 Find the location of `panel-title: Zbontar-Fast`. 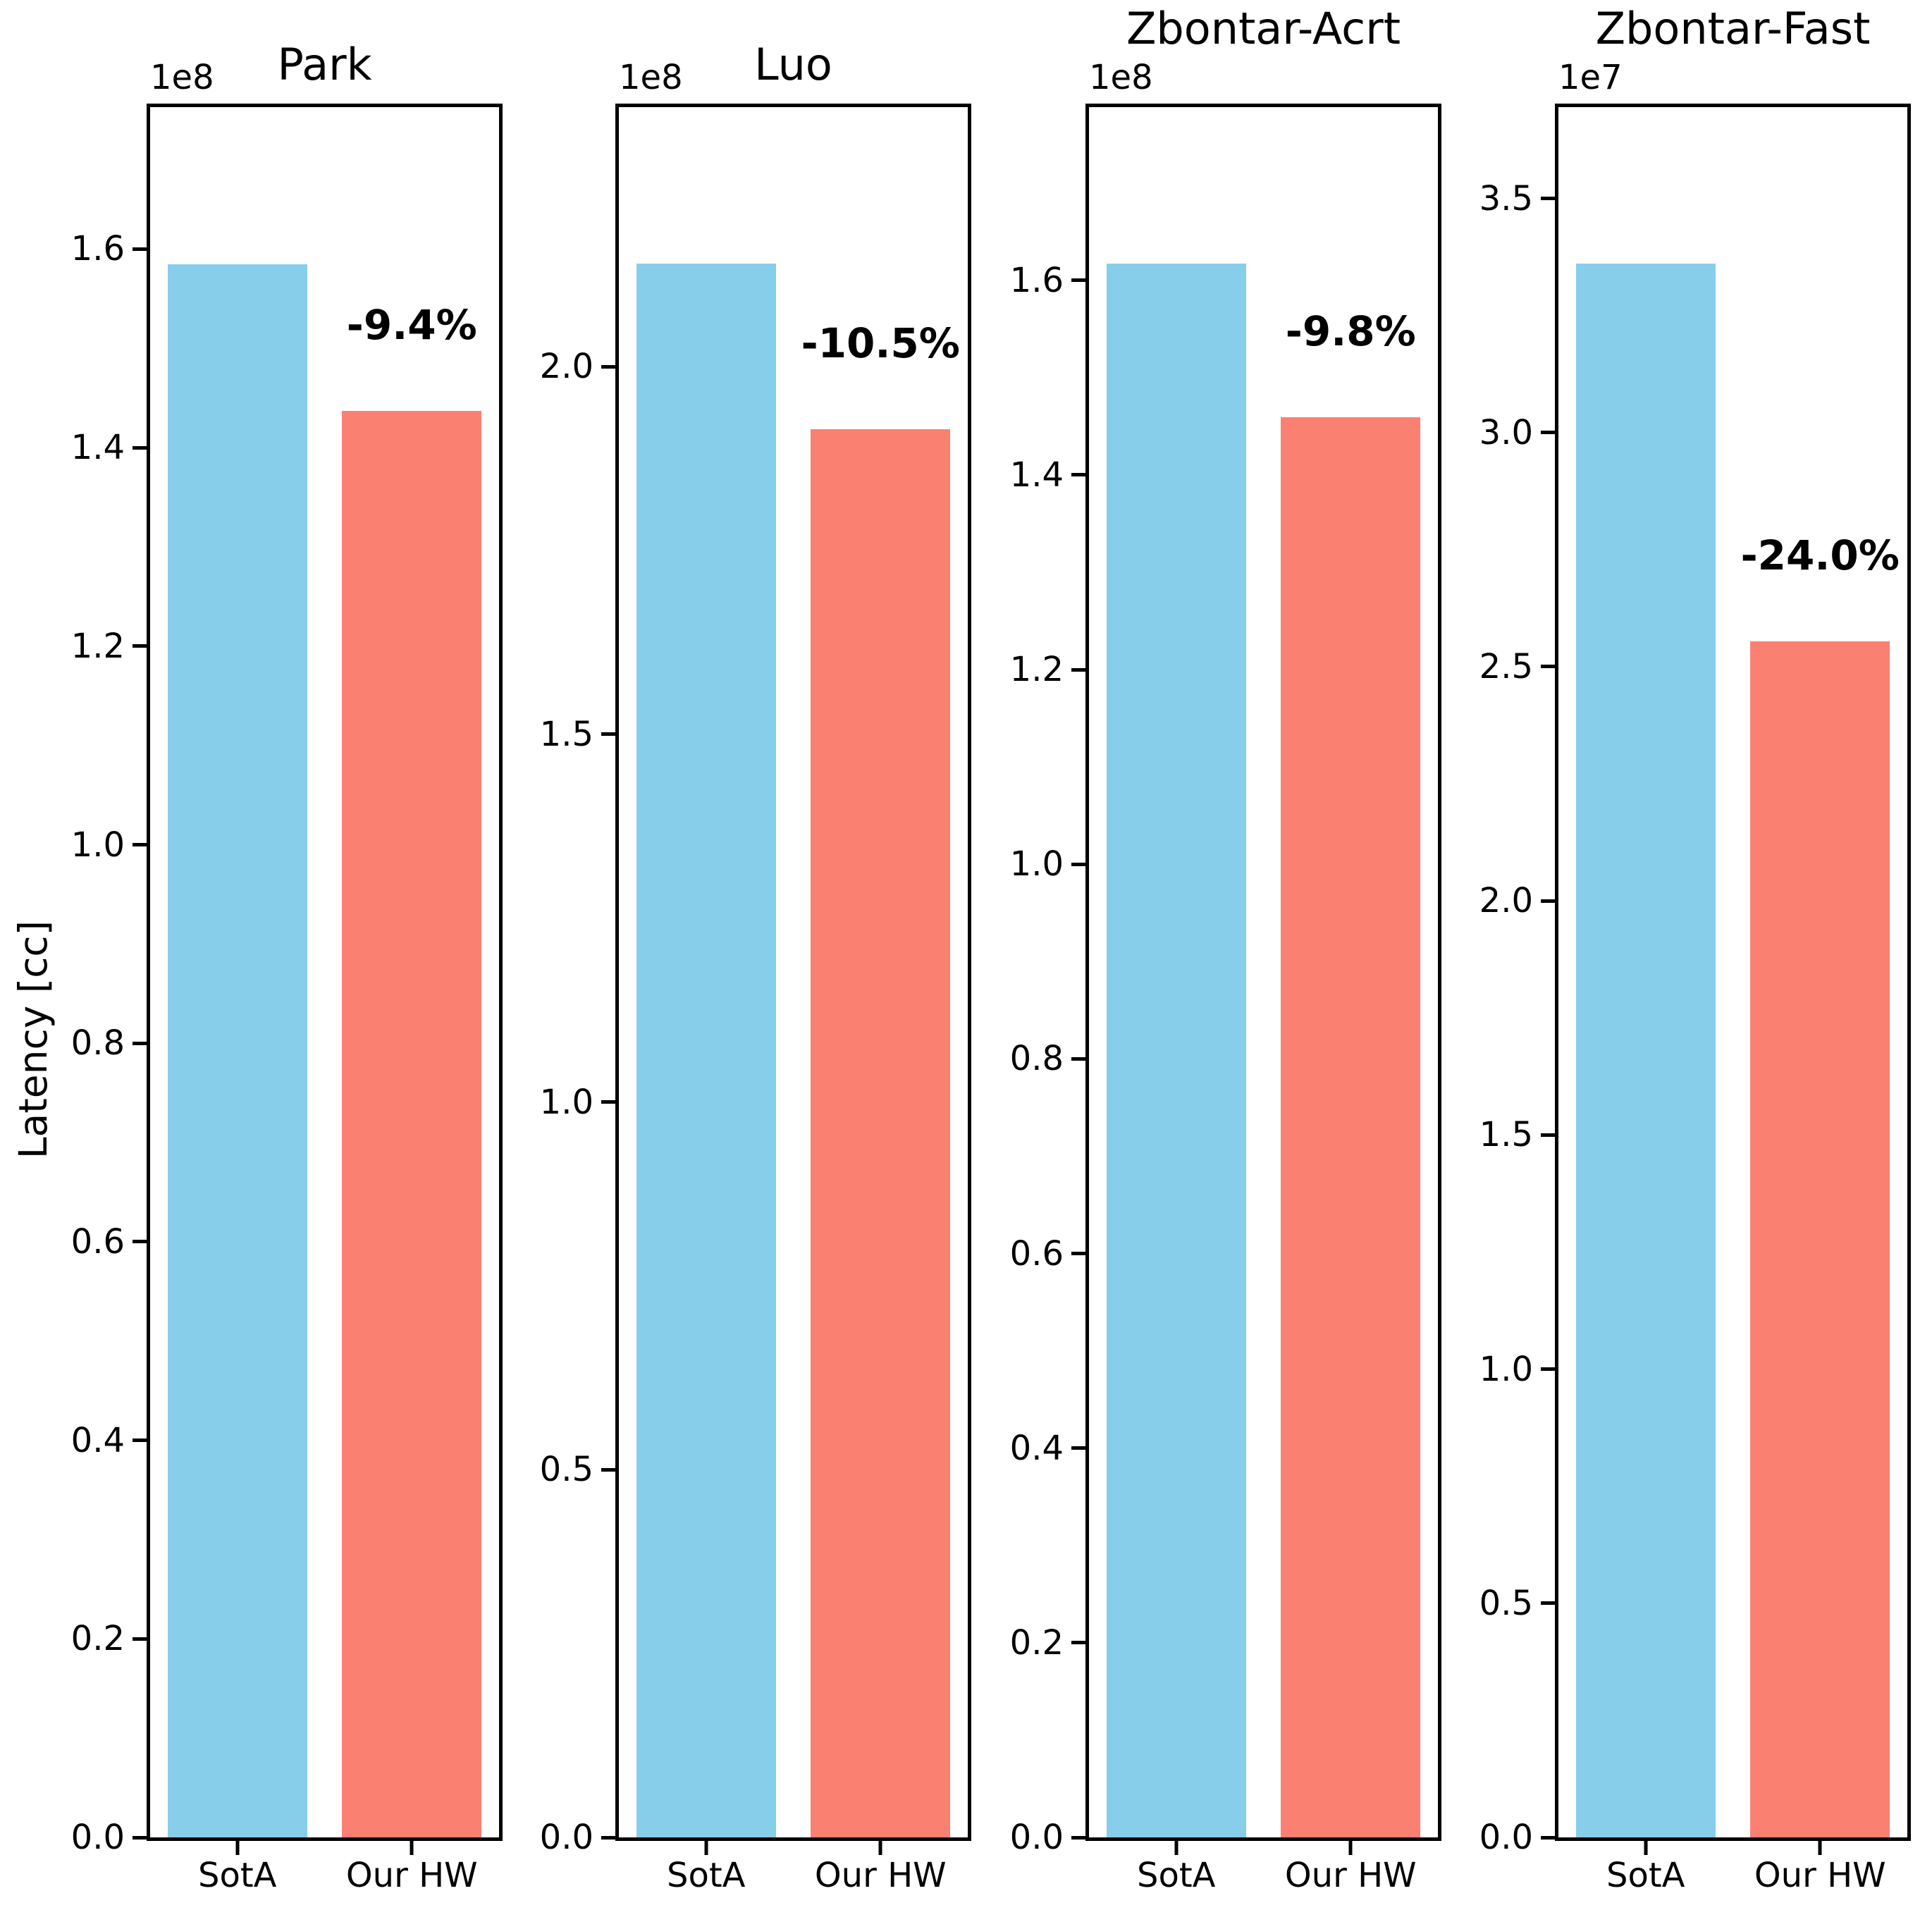

panel-title: Zbontar-Fast is located at coordinates (1733, 28).